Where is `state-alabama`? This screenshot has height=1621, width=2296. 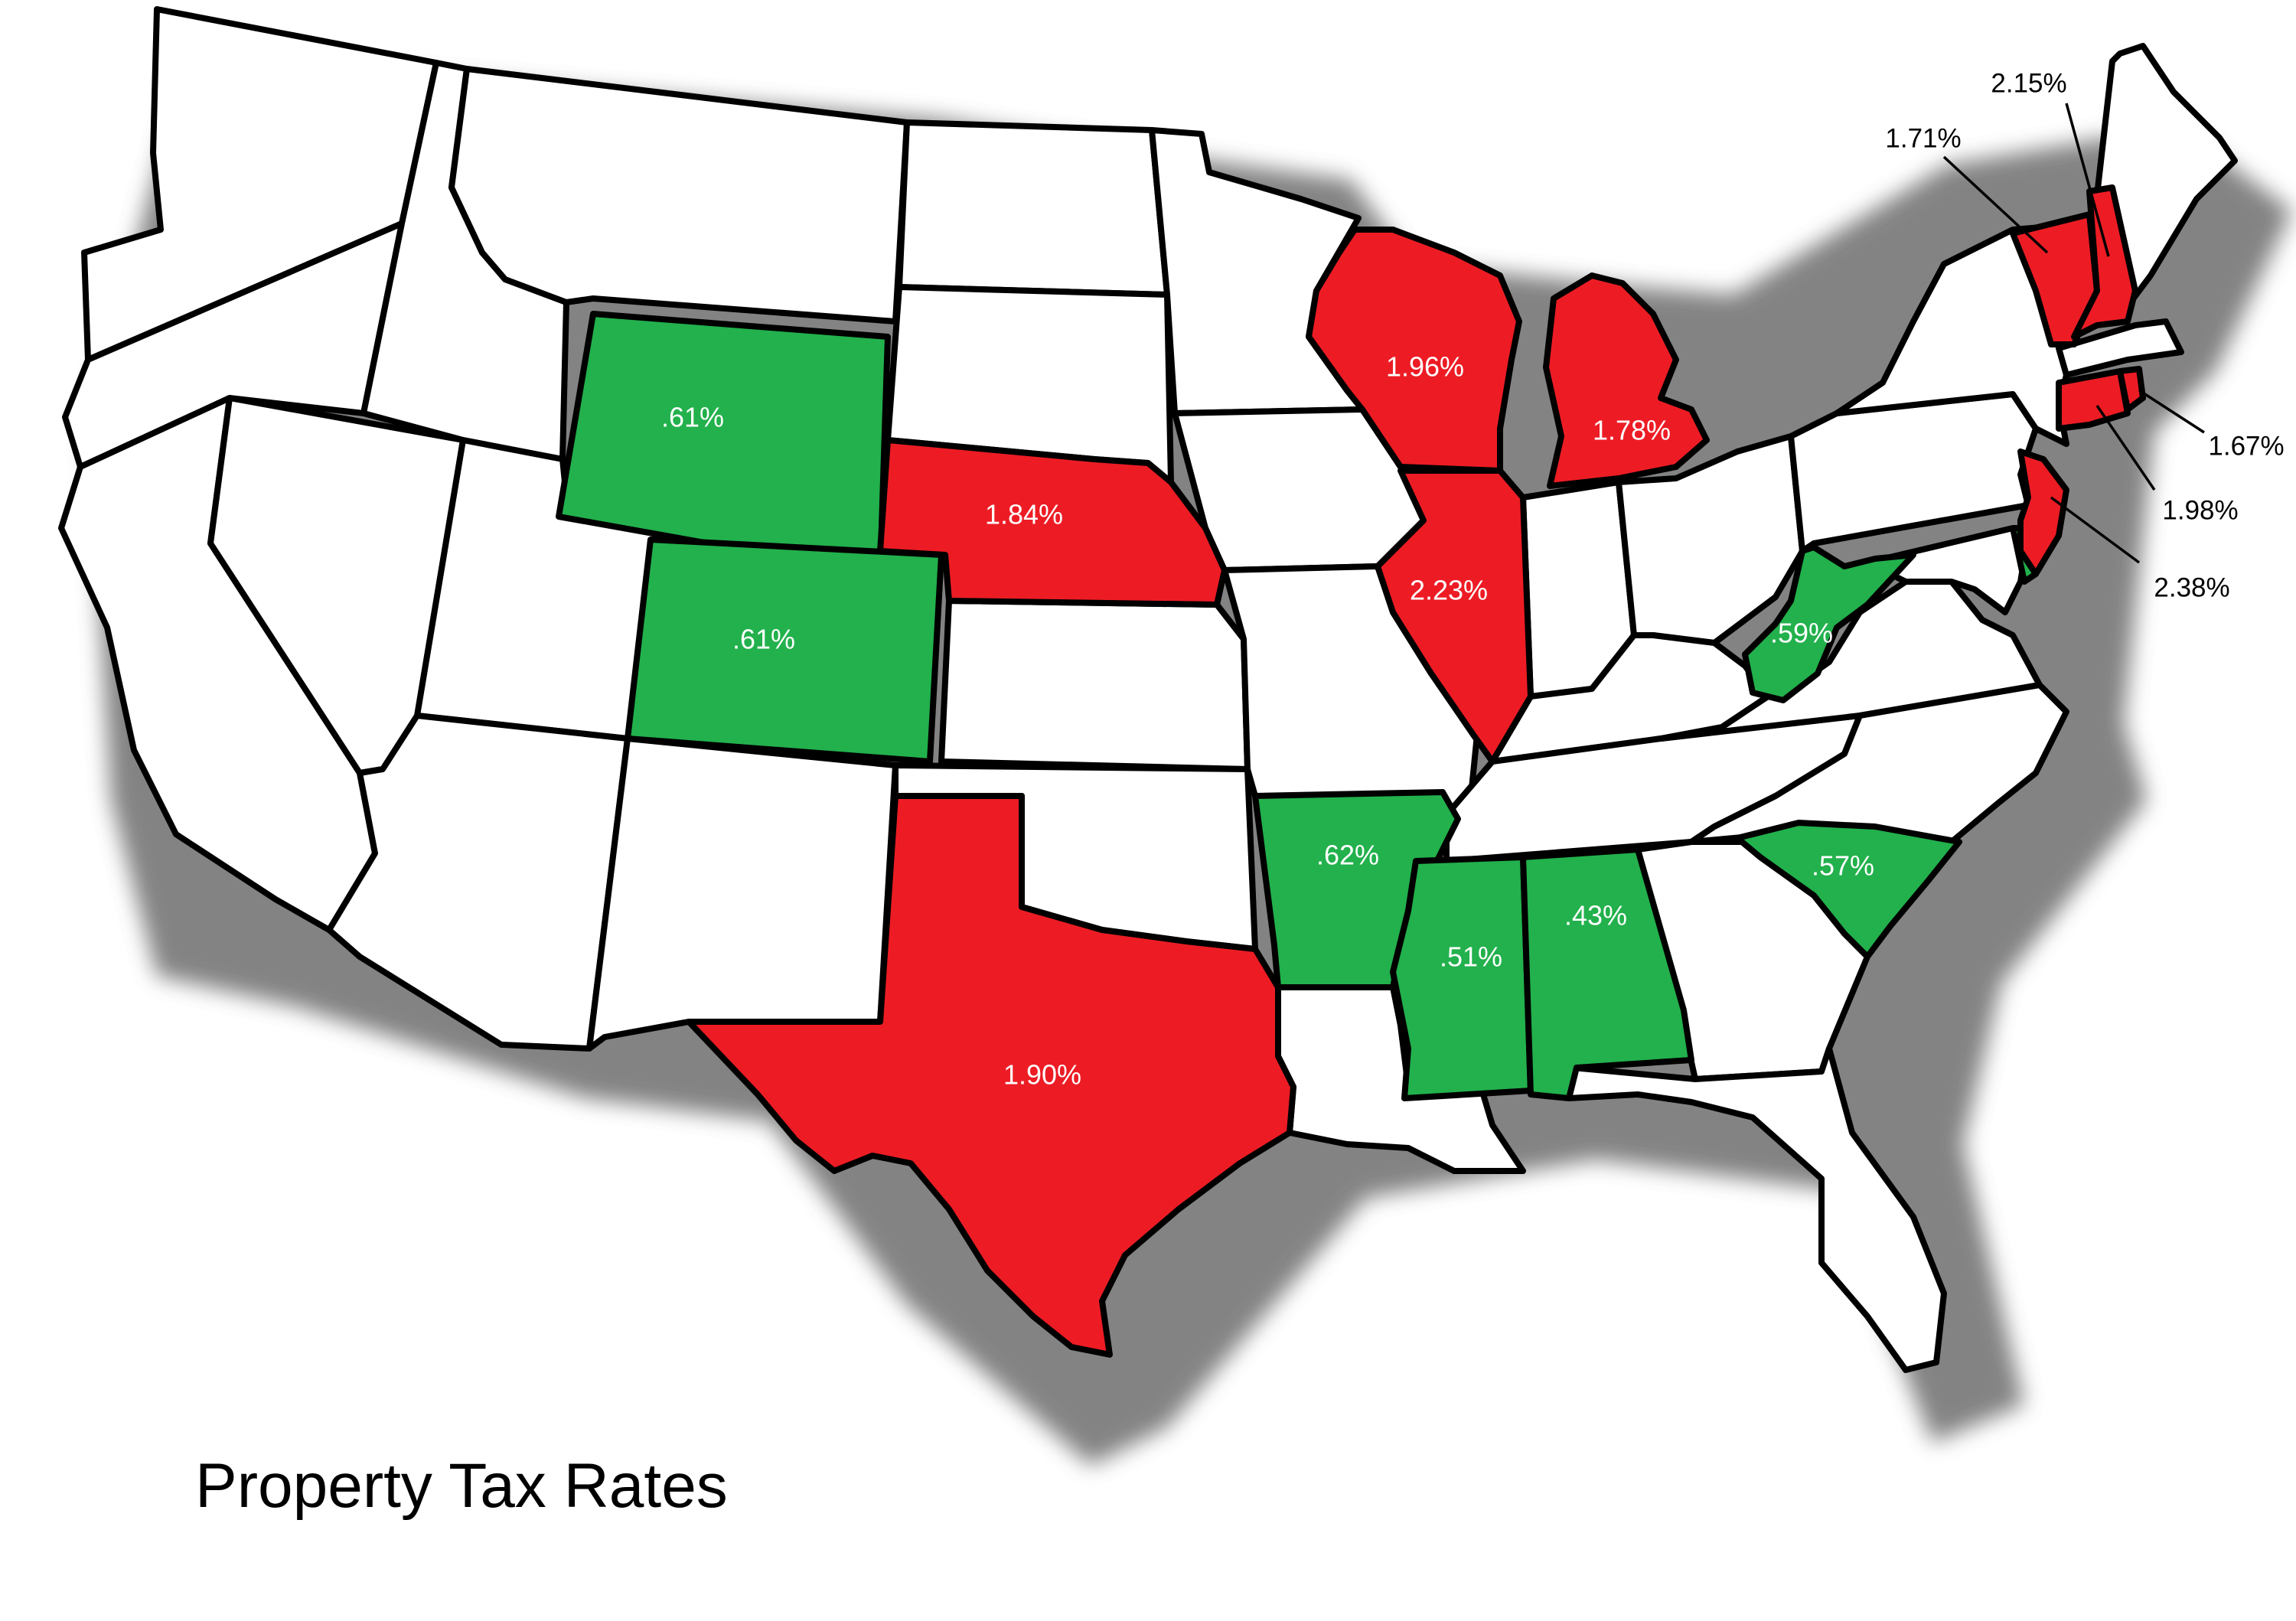 state-alabama is located at coordinates (1607, 973).